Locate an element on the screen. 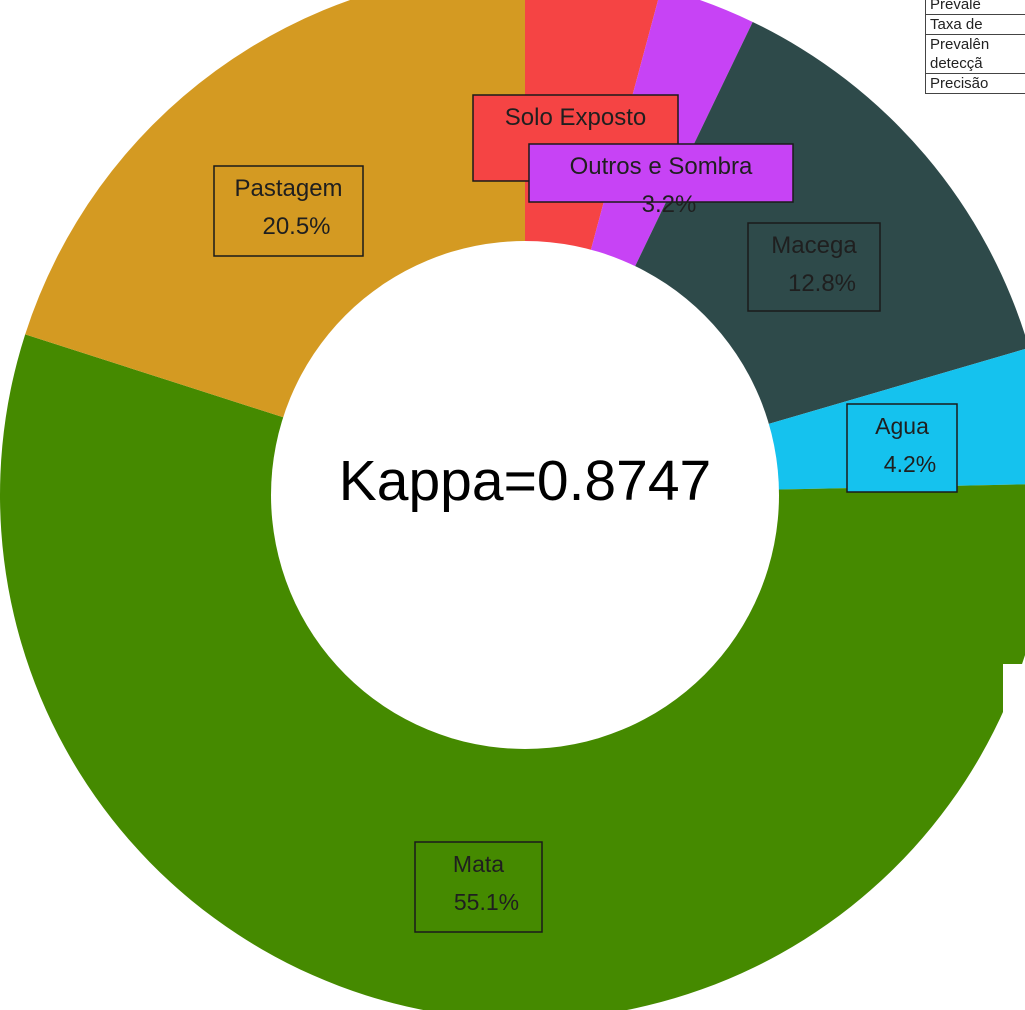  label-frame-macega is located at coordinates (814, 267).